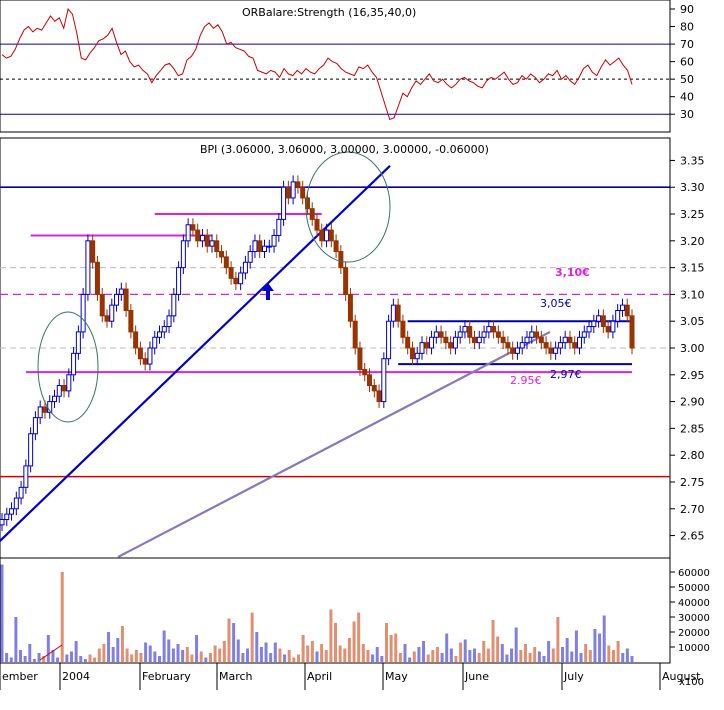  Describe the element at coordinates (236, 676) in the screenshot. I see `month-label: March` at that location.